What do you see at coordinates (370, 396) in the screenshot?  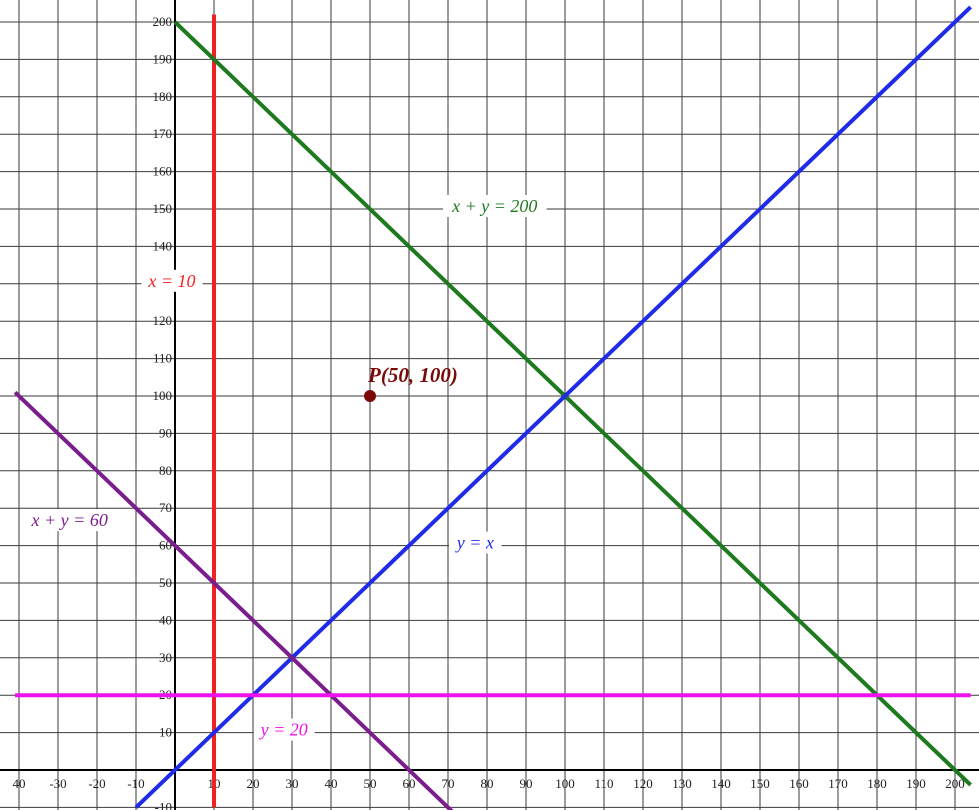 I see `point-marker` at bounding box center [370, 396].